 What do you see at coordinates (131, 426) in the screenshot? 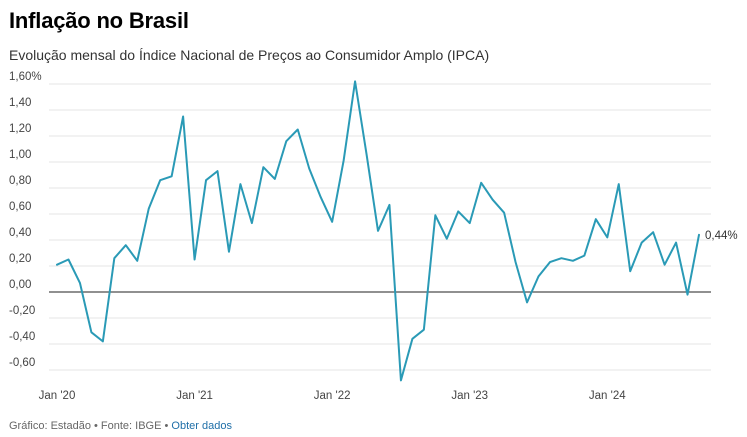
I see `footer-source: Fonte: IBGE` at bounding box center [131, 426].